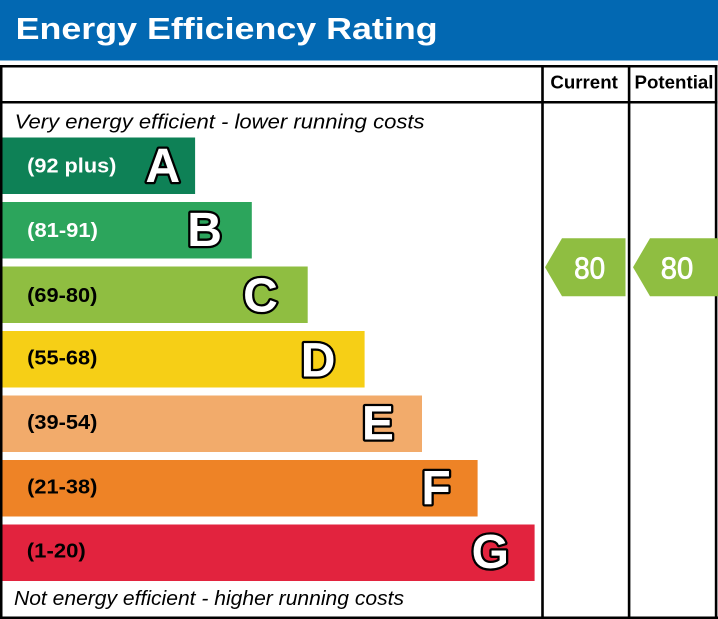 The height and width of the screenshot is (619, 718). I want to click on svg-text: (55-68), so click(62, 359).